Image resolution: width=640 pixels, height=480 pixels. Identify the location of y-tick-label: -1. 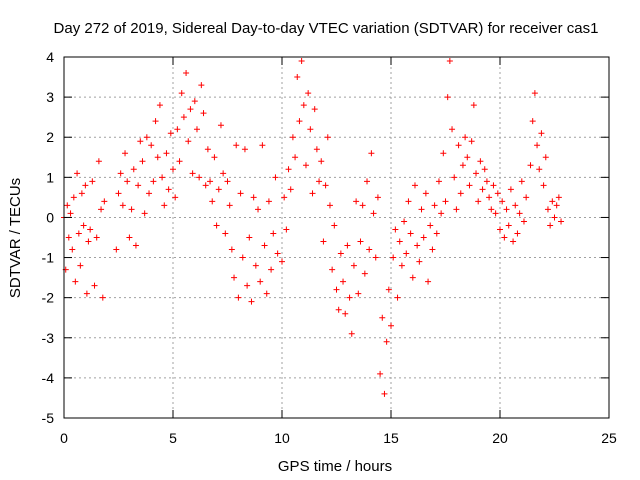
(48, 258).